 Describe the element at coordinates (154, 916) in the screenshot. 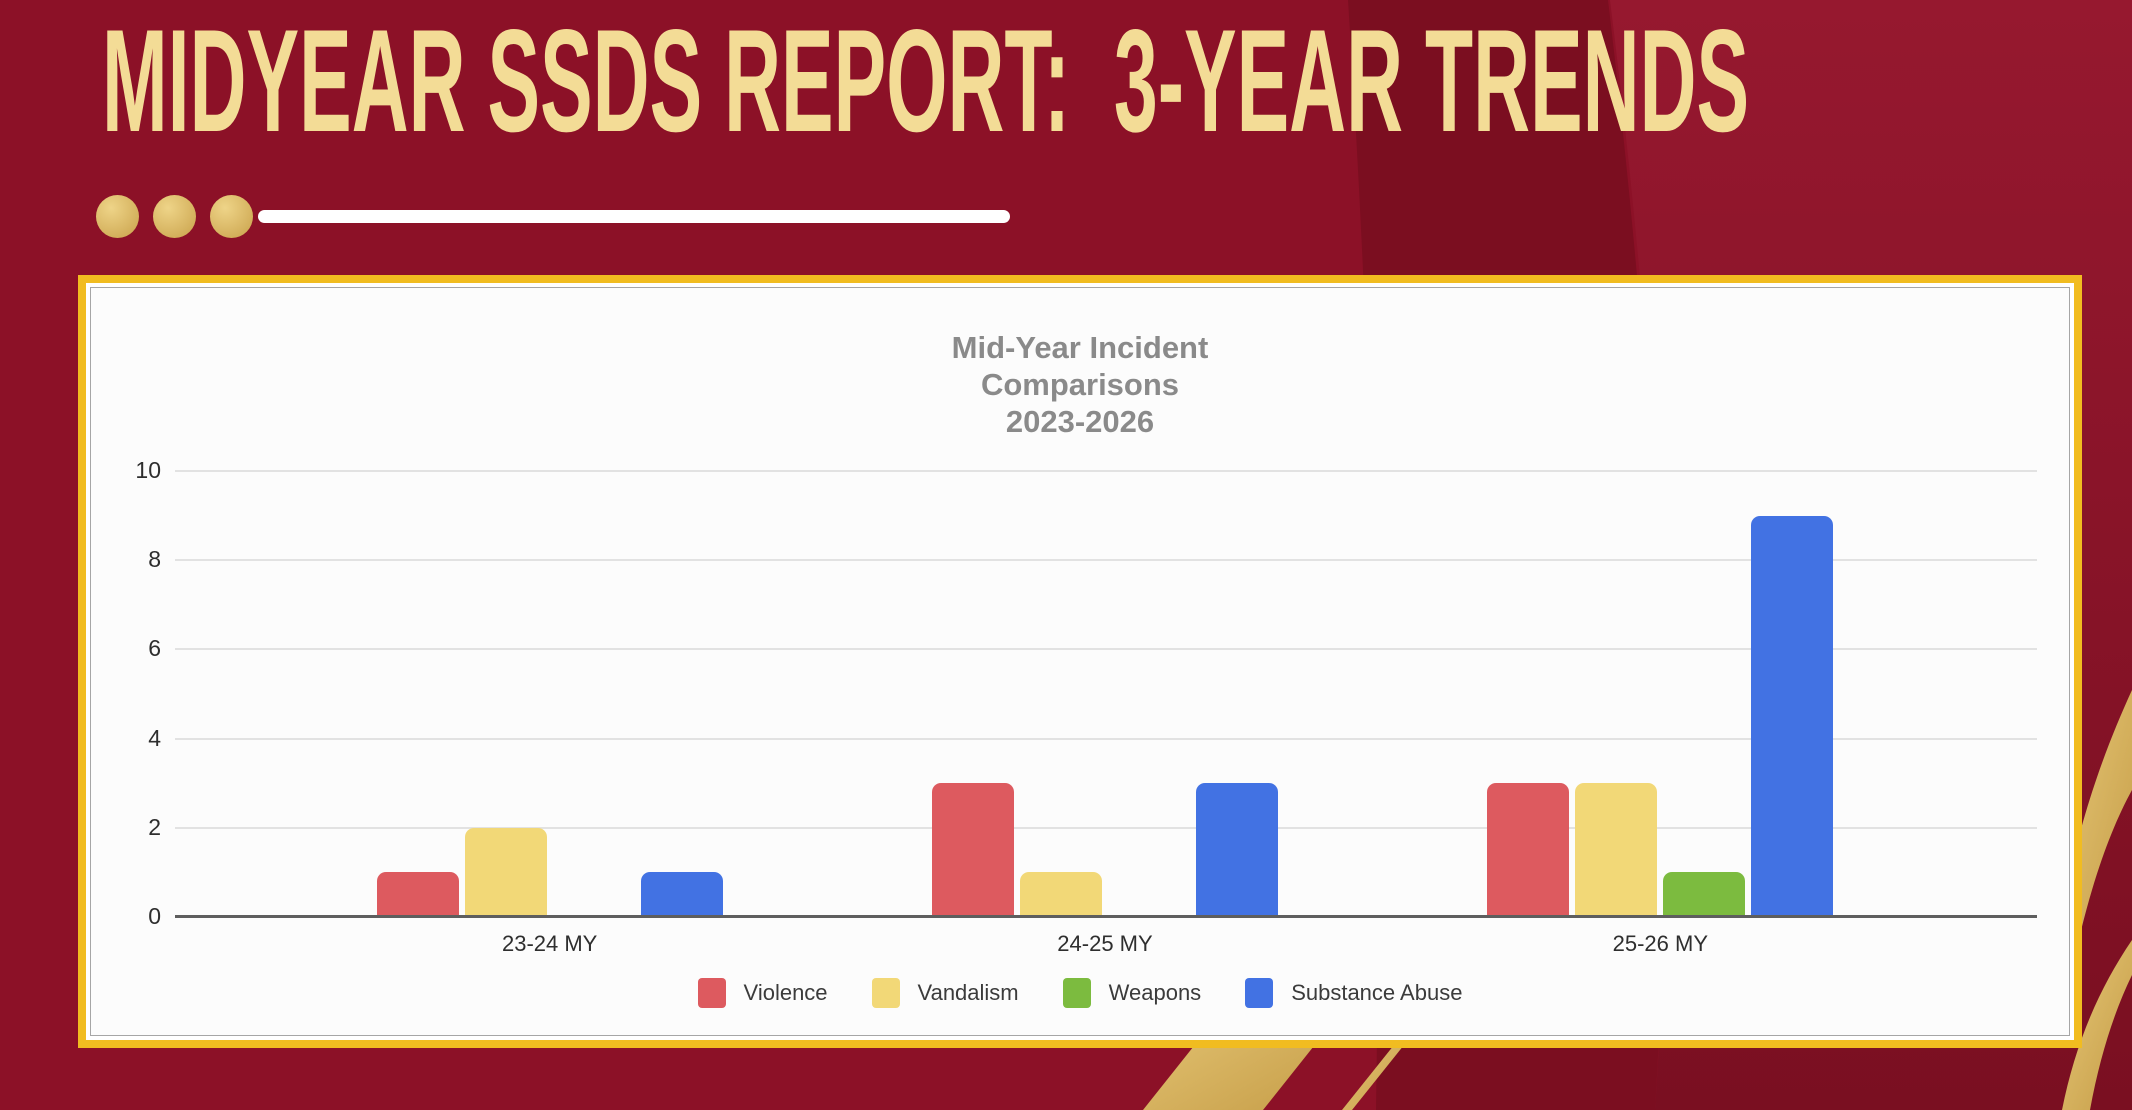

I see `y-axis-label: 0` at that location.